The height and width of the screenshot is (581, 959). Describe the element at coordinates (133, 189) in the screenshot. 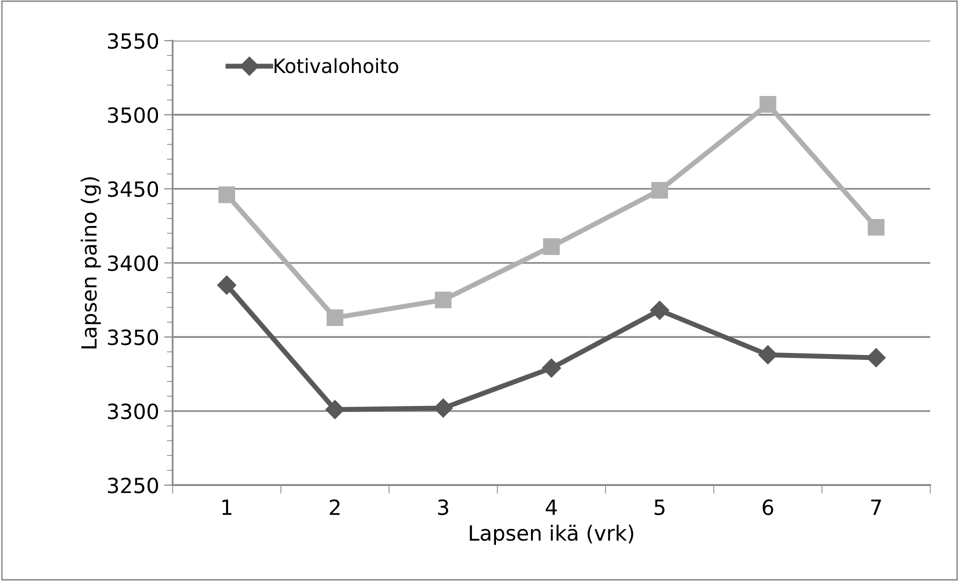

I see `y-tick-label: 3450` at that location.